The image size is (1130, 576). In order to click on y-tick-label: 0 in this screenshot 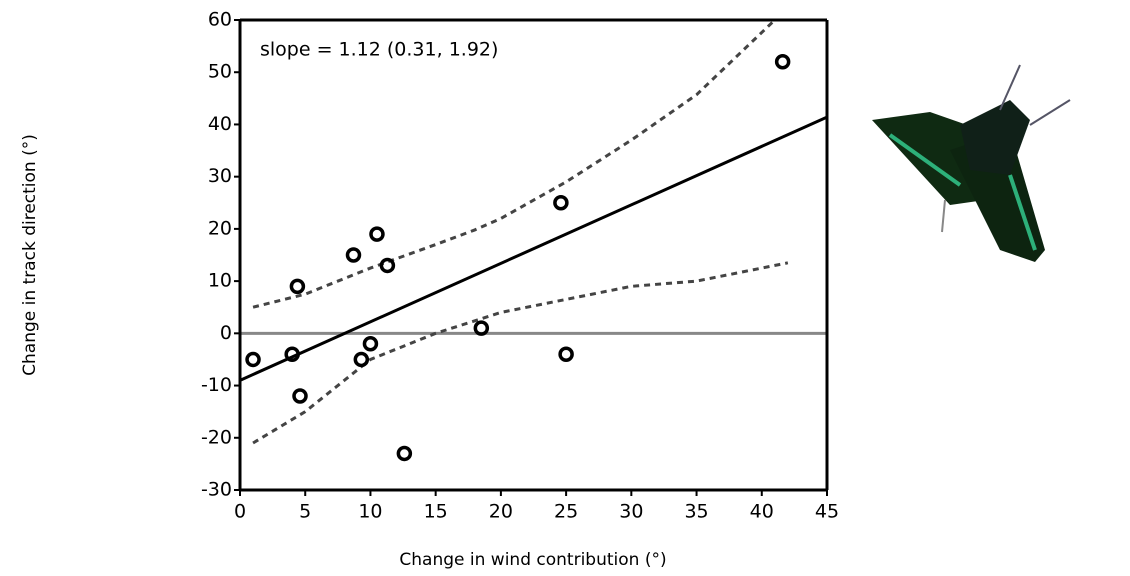, I will do `click(226, 333)`.